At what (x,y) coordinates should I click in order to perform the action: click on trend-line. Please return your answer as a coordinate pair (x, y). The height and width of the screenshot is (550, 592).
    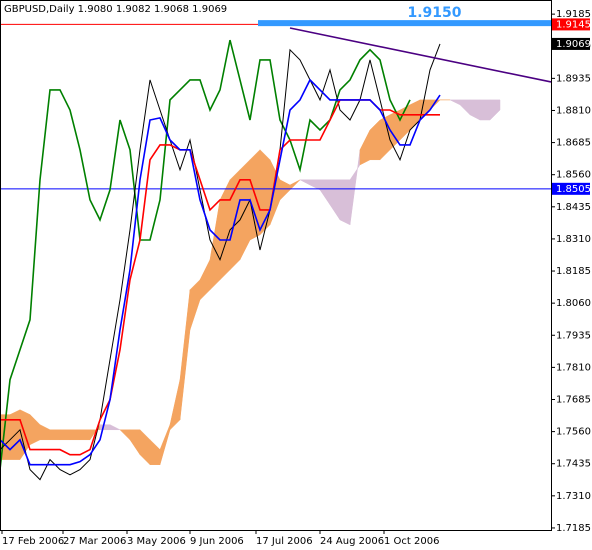
    Looking at the image, I should click on (420, 55).